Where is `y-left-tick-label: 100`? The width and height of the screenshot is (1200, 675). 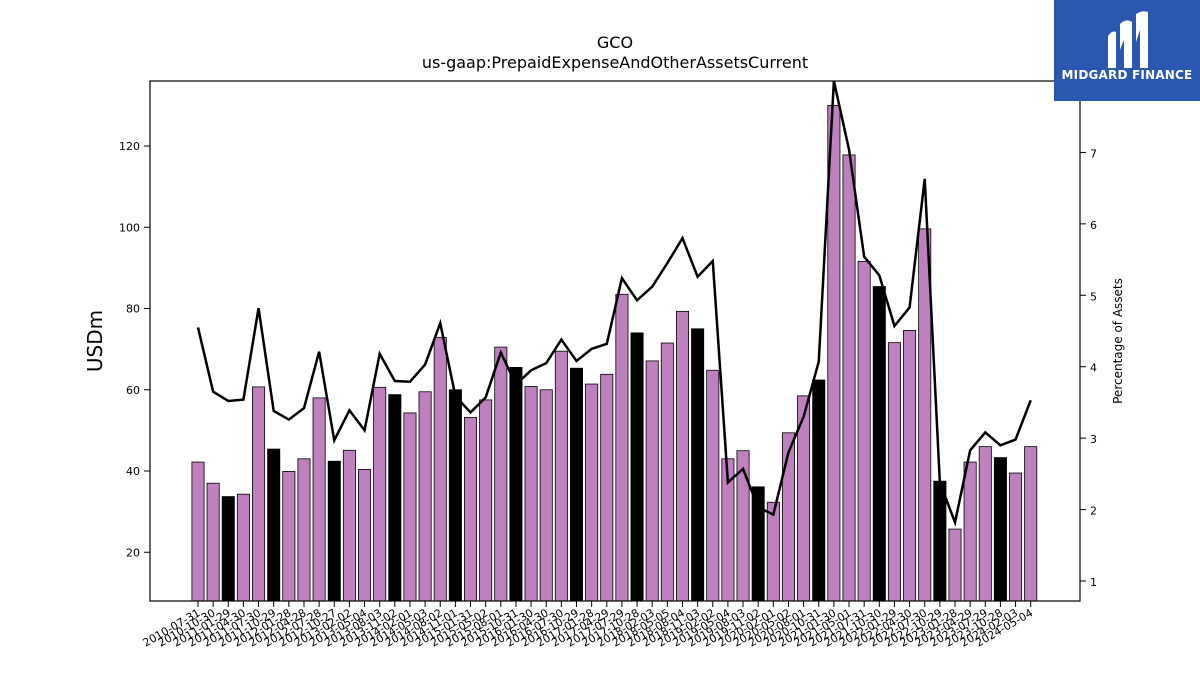 y-left-tick-label: 100 is located at coordinates (129, 227).